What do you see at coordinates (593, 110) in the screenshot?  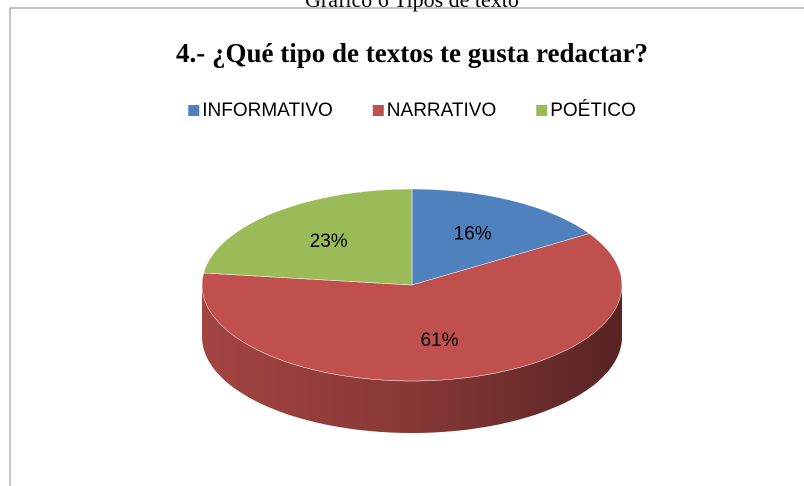 I see `legend-label: POÉTICO` at bounding box center [593, 110].